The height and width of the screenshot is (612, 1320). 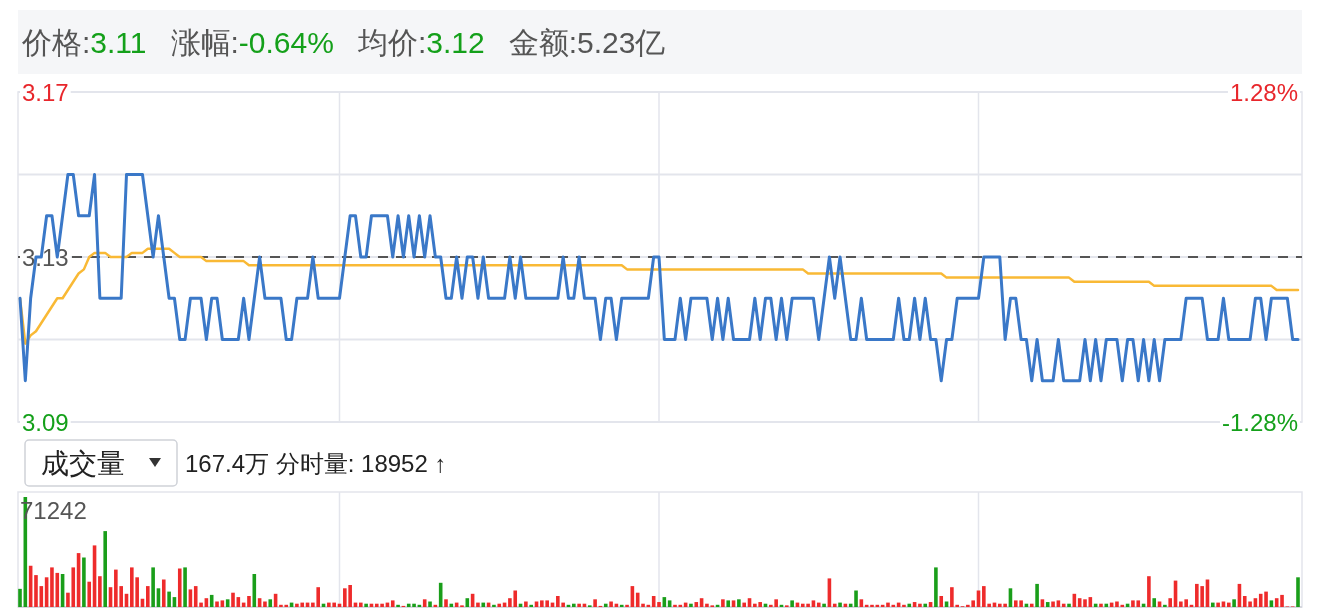 What do you see at coordinates (45, 92) in the screenshot?
I see `y-tick-label: 3.17` at bounding box center [45, 92].